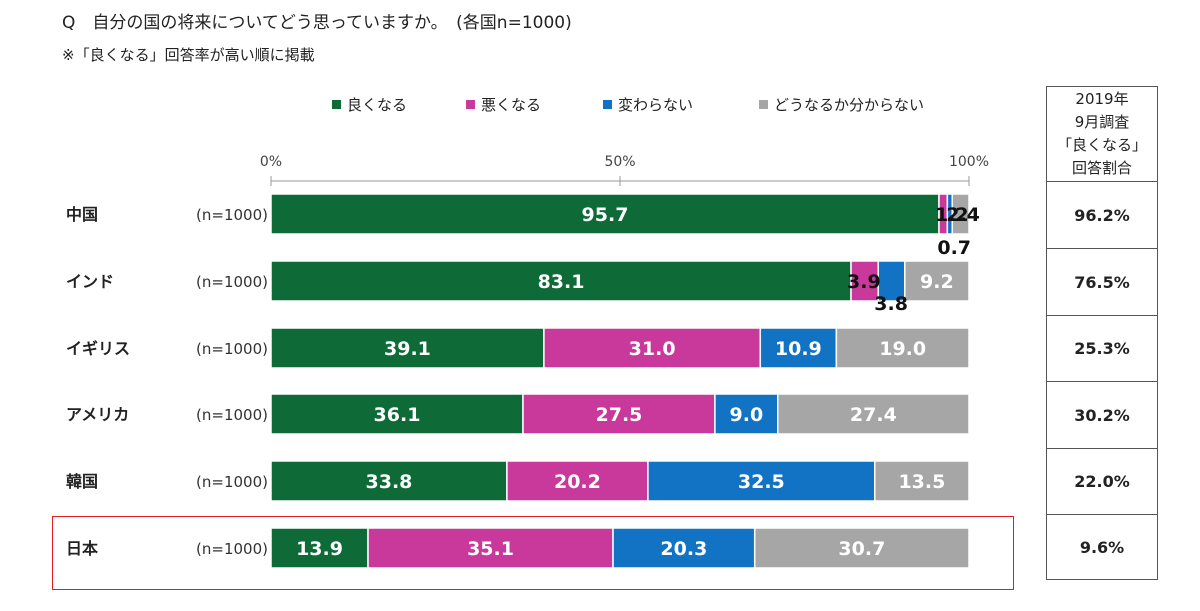 This screenshot has height=611, width=1200. What do you see at coordinates (891, 304) in the screenshot?
I see `data-label-india-same: 3.8` at bounding box center [891, 304].